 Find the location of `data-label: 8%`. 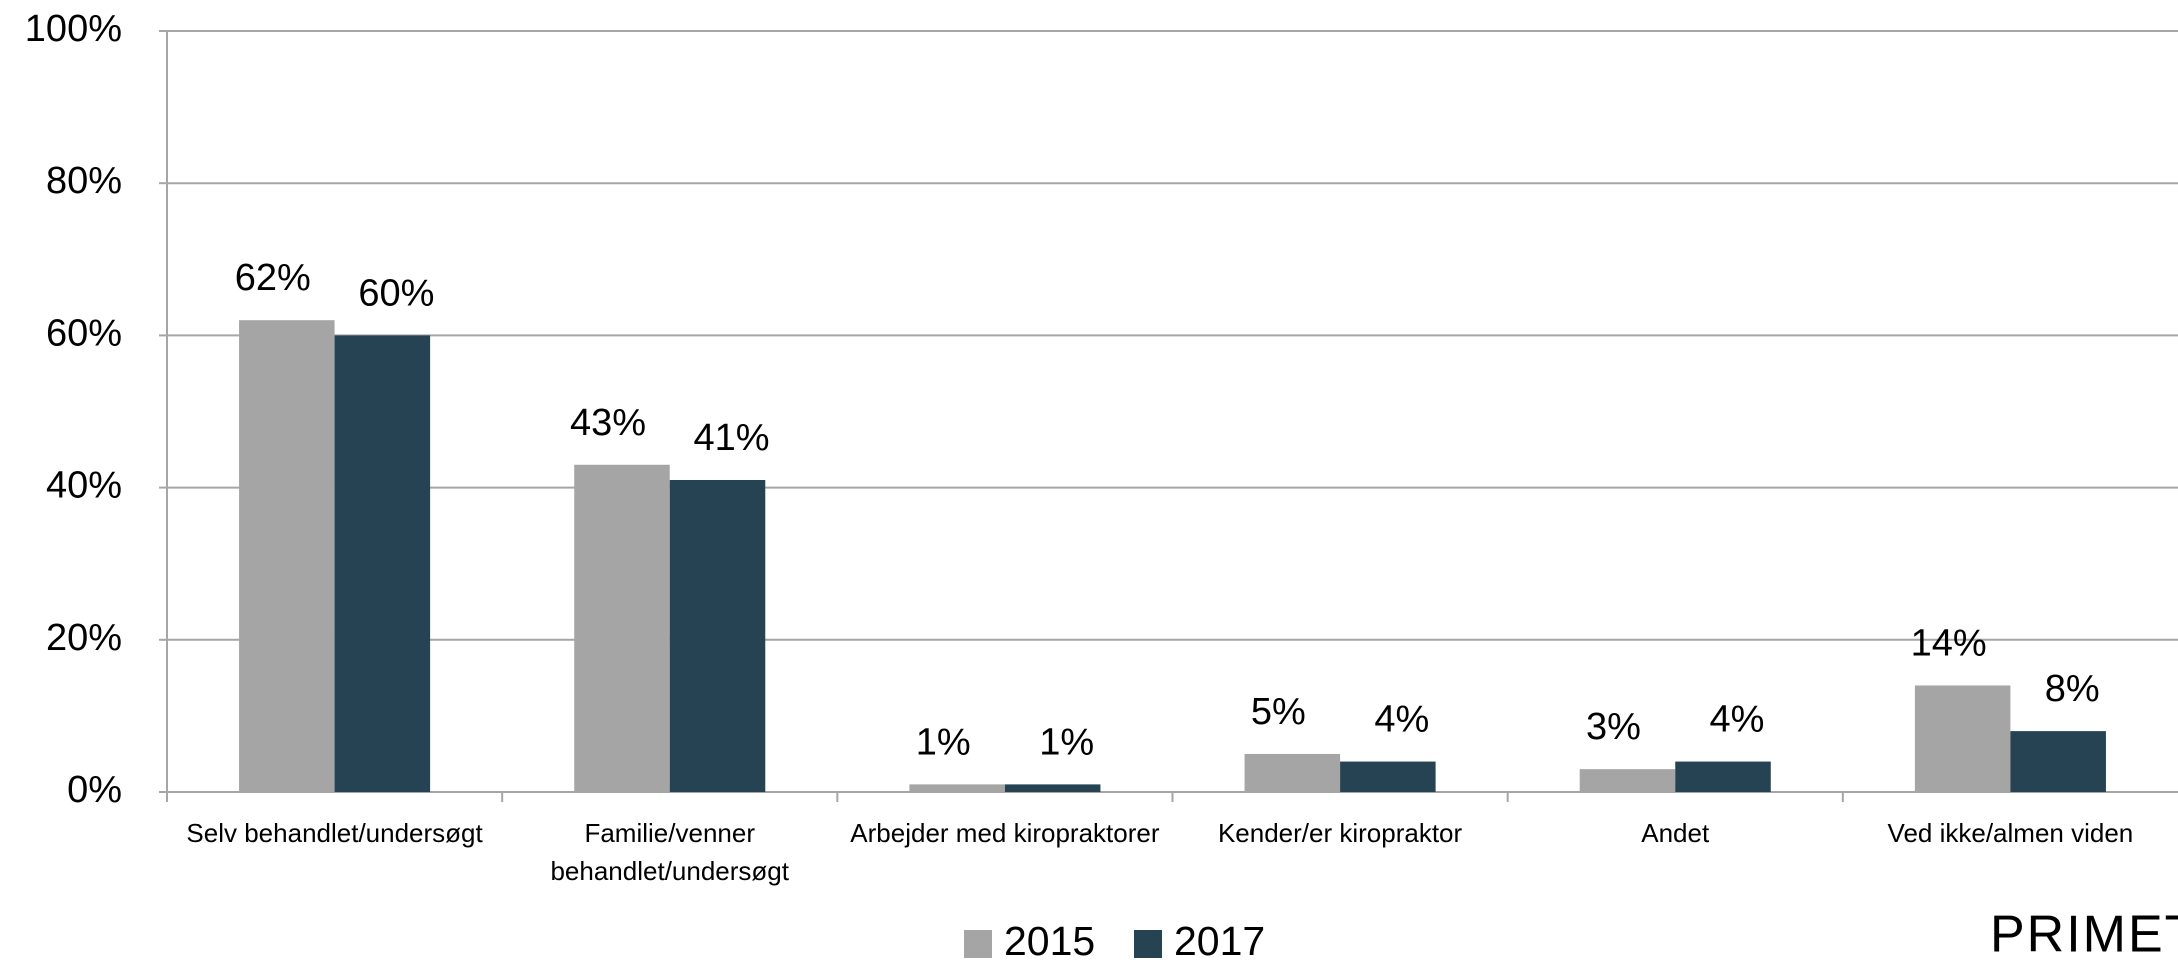

data-label: 8% is located at coordinates (2072, 689).